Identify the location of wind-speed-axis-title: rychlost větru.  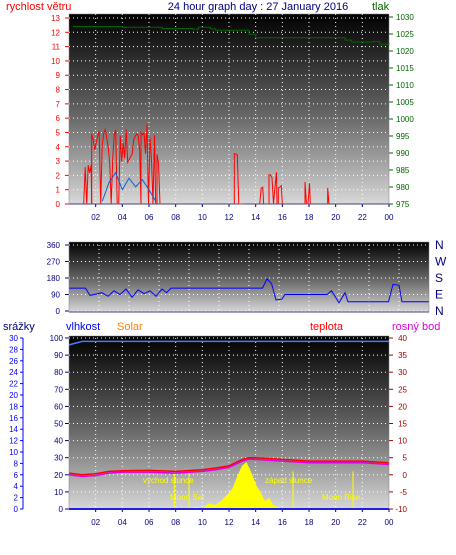
(38, 7).